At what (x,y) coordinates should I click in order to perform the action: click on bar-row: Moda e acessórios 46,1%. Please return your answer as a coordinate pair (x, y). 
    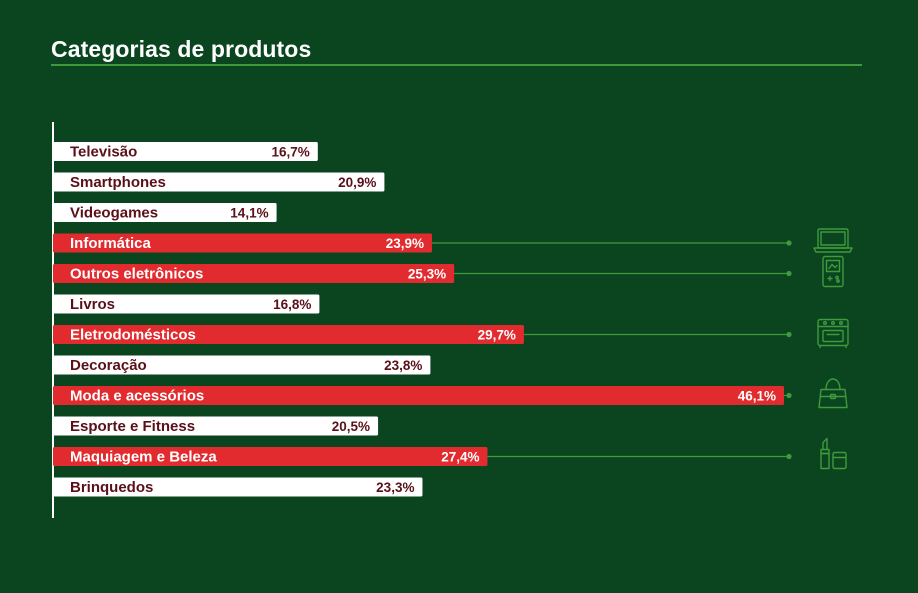
    Looking at the image, I should click on (418, 395).